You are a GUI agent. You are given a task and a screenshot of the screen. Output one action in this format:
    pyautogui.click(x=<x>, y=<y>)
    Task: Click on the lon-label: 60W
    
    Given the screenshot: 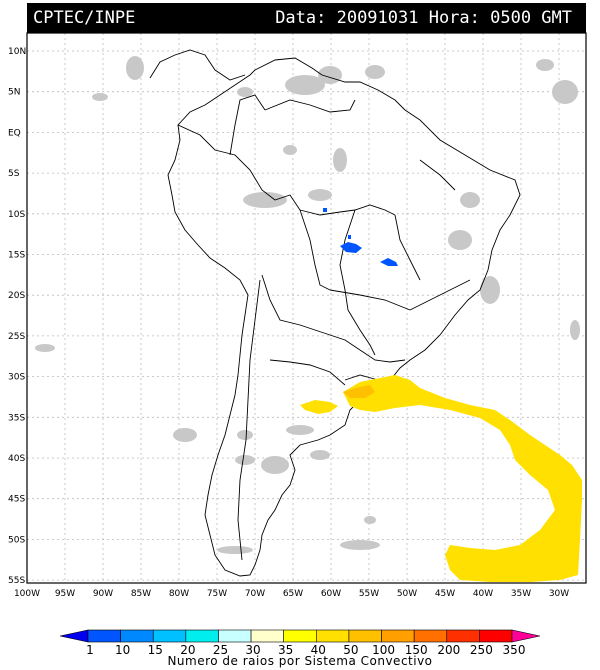 What is the action you would take?
    pyautogui.click(x=331, y=594)
    